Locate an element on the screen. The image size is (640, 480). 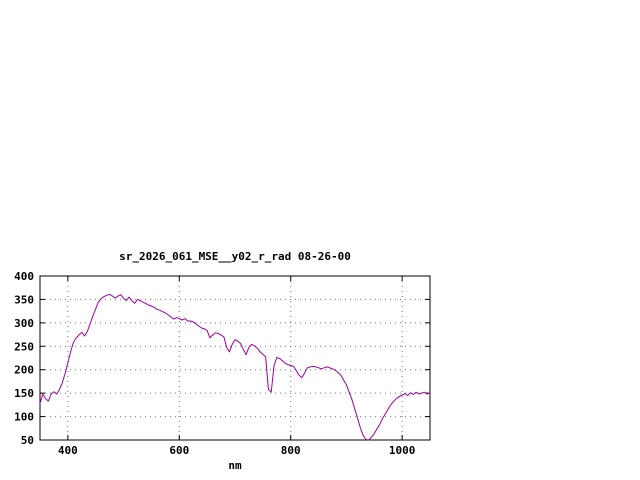
y-tick-label: 400 is located at coordinates (24, 276).